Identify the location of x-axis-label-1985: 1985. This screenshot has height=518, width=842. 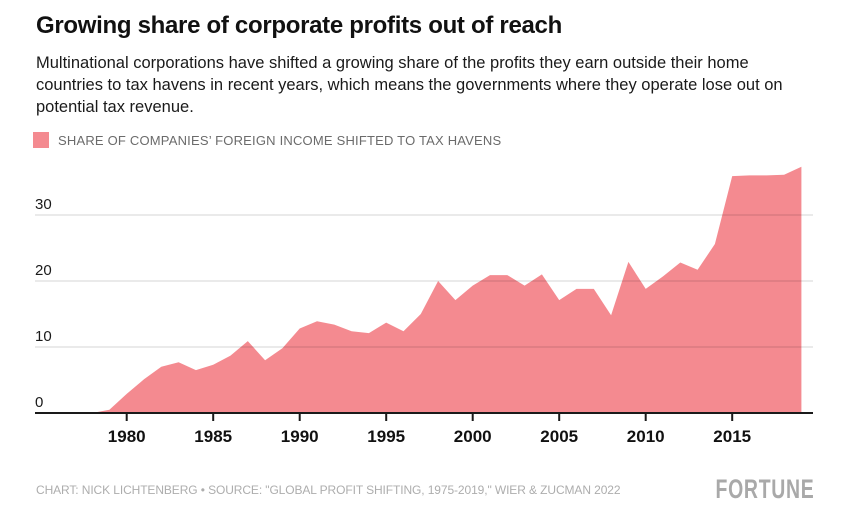
(213, 436).